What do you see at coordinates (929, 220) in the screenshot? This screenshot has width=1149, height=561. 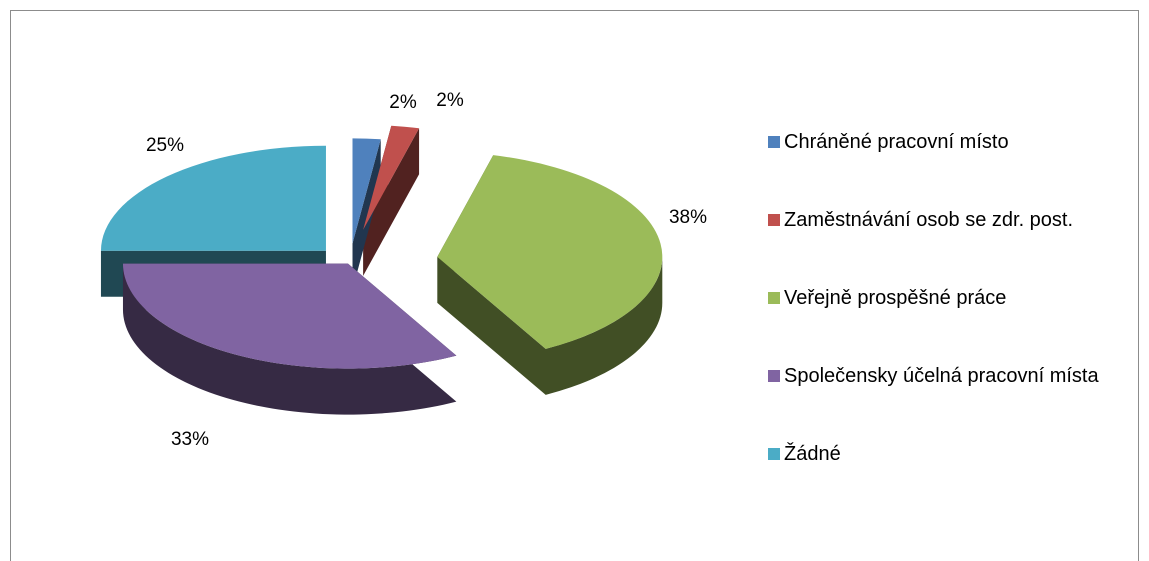 I see `legend-label: Zaměstnávání osob se zdr. post.` at bounding box center [929, 220].